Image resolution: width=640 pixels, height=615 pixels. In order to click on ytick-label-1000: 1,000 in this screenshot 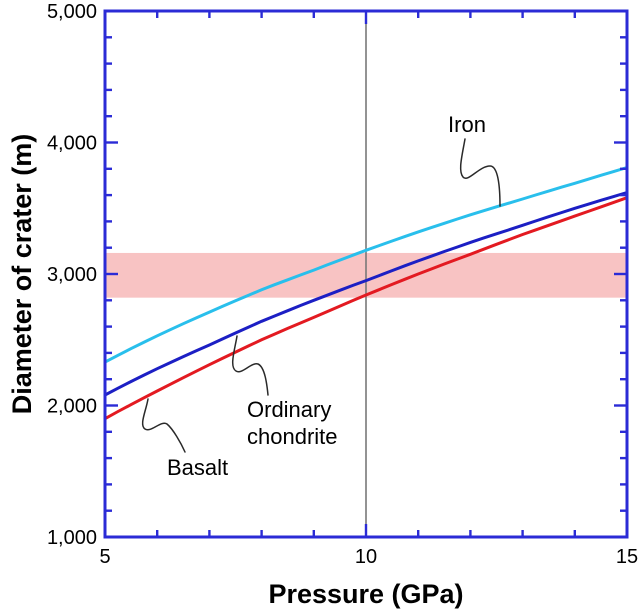, I will do `click(72, 538)`.